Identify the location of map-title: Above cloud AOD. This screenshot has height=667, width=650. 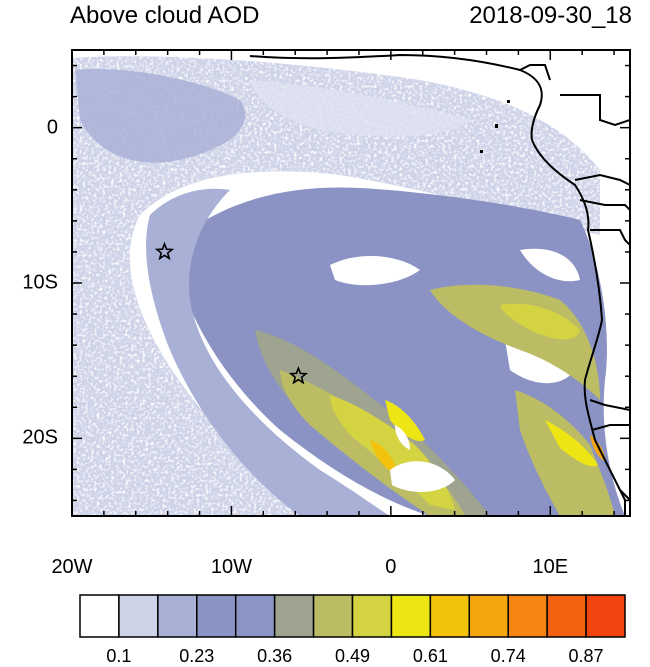
(165, 15).